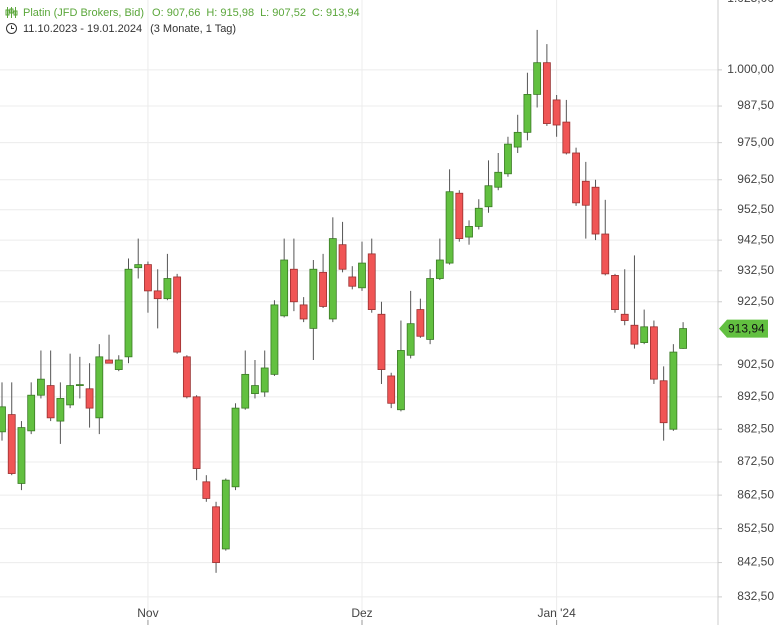 The height and width of the screenshot is (625, 780). What do you see at coordinates (11, 12) in the screenshot?
I see `chart-icon` at bounding box center [11, 12].